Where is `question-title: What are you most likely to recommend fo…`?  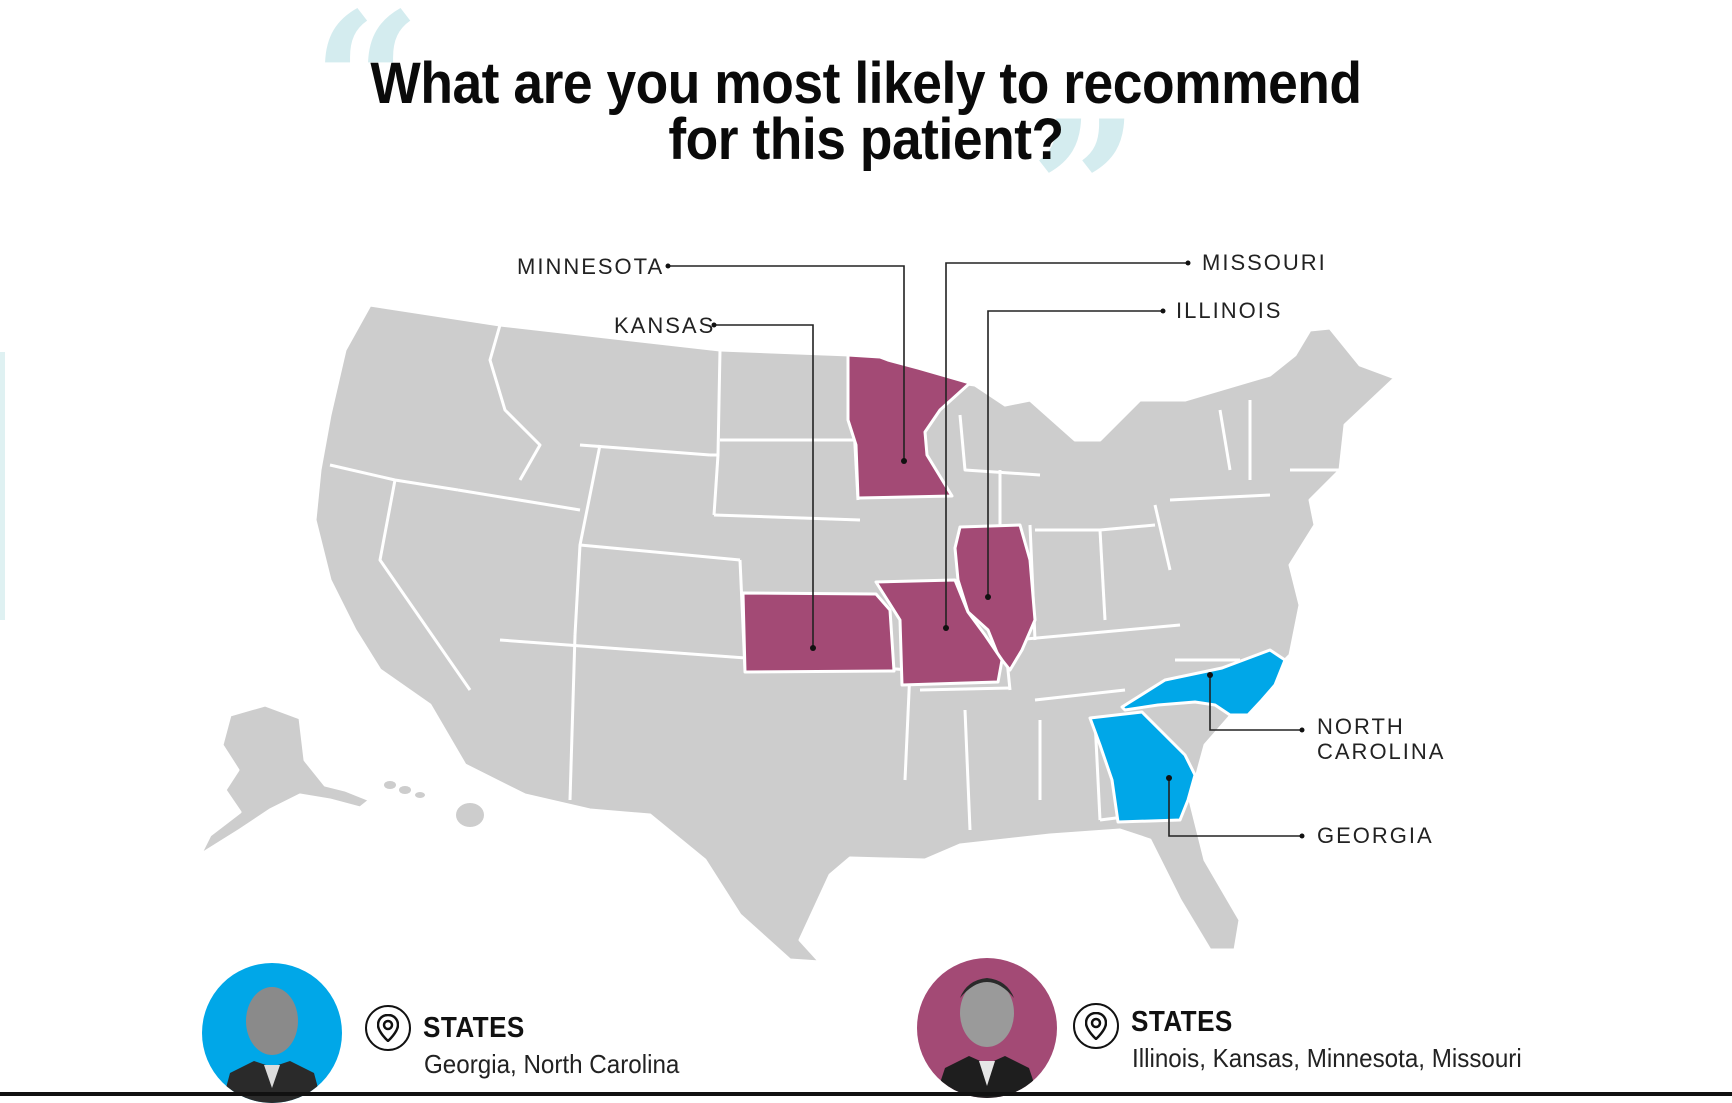
question-title: What are you most likely to recommend fo… is located at coordinates (865, 111).